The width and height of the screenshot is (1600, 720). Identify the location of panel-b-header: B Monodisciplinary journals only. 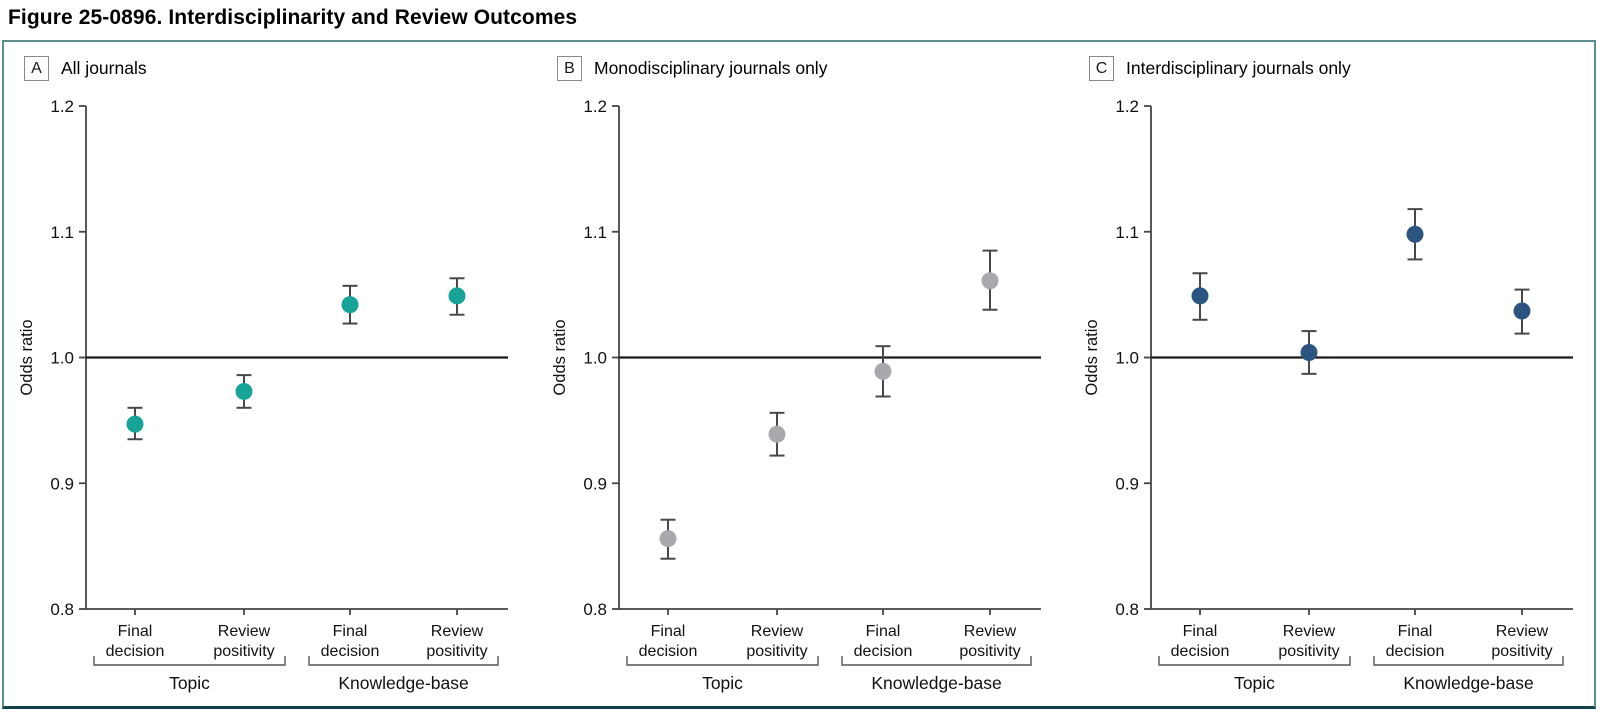
(692, 68).